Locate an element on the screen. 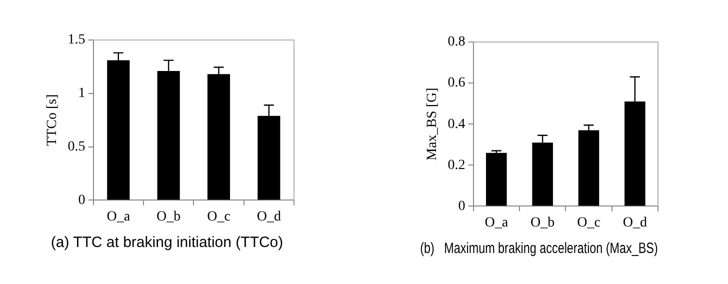 This screenshot has width=728, height=284. y-tick-label: 0.5 is located at coordinates (77, 146).